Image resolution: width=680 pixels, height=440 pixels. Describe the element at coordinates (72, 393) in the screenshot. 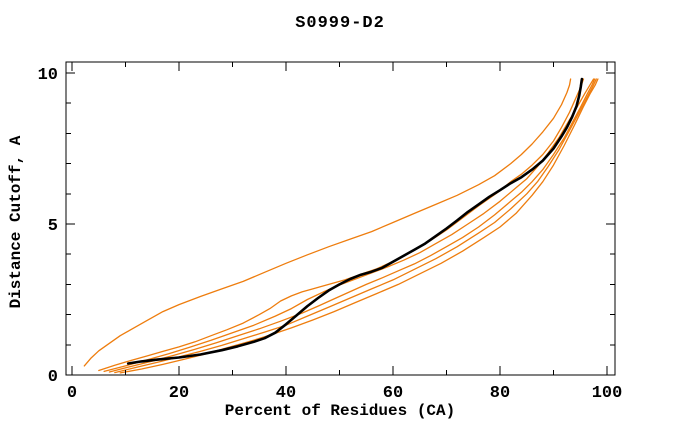

I see `x-tick-label: 0` at that location.